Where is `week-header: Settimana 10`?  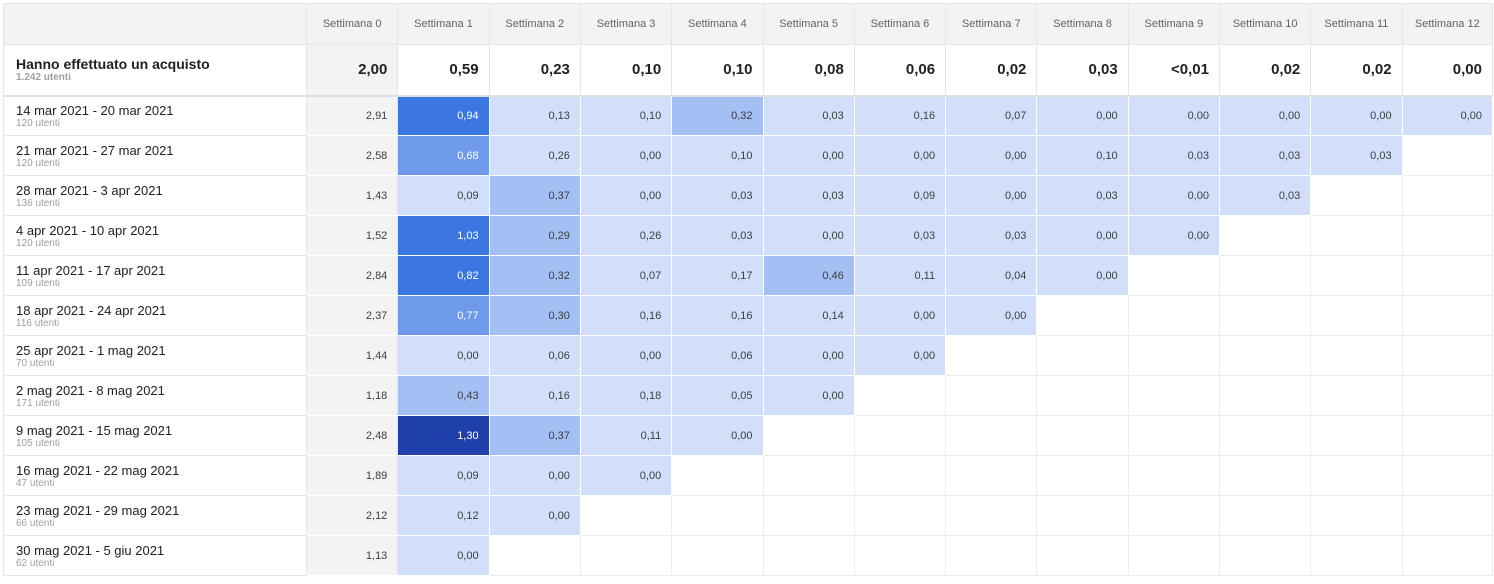 week-header: Settimana 10 is located at coordinates (1265, 24).